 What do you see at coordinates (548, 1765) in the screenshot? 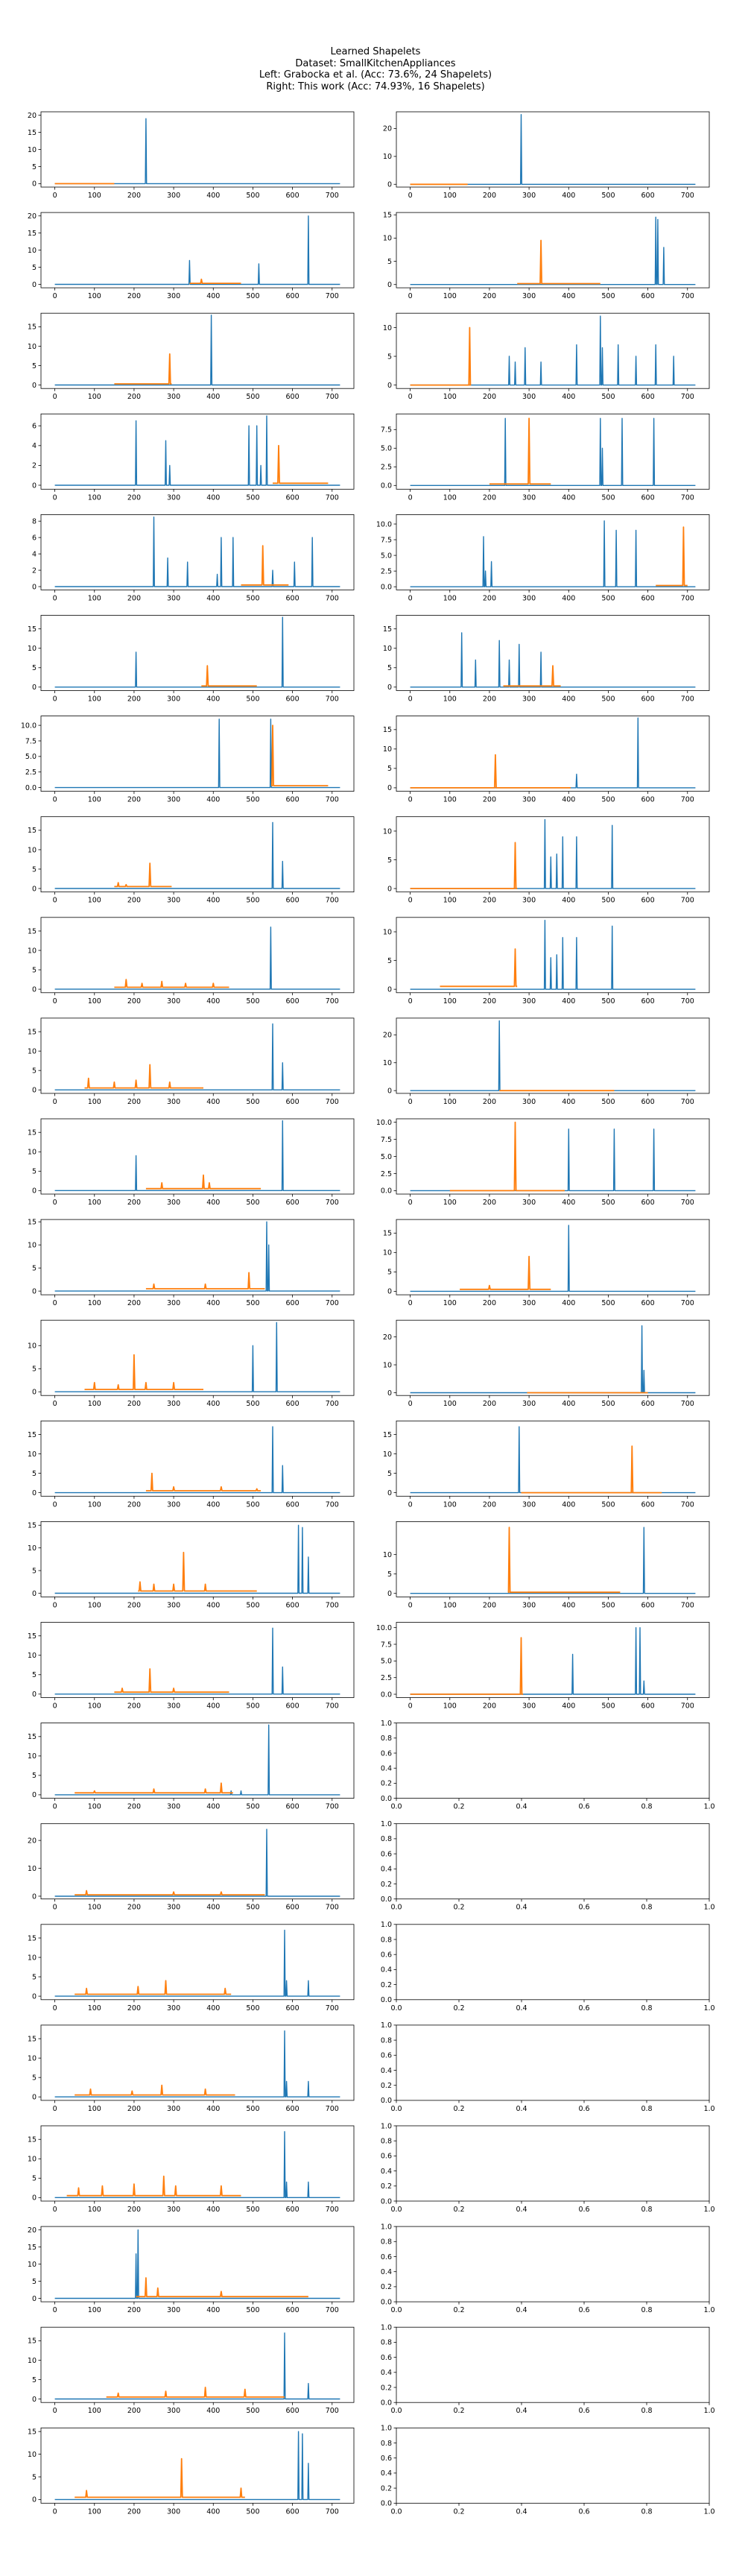
I see `subplot-r17-c2: 0.00.0 0.2 0.2 0.4 0.4 0.6 0.6 0.8 0.8 1.0 1.0` at bounding box center [548, 1765].